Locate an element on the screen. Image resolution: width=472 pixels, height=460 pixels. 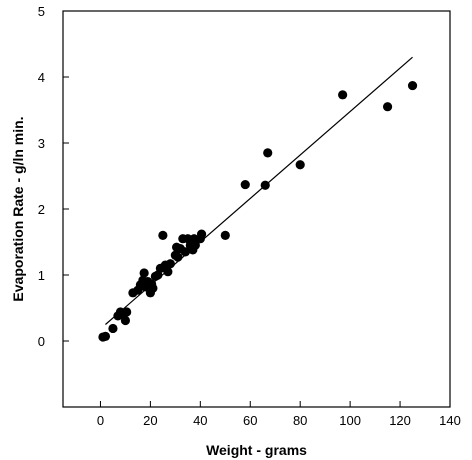
y-axis-ticks: 0 1 2 3 4 5 is located at coordinates (53, 176).